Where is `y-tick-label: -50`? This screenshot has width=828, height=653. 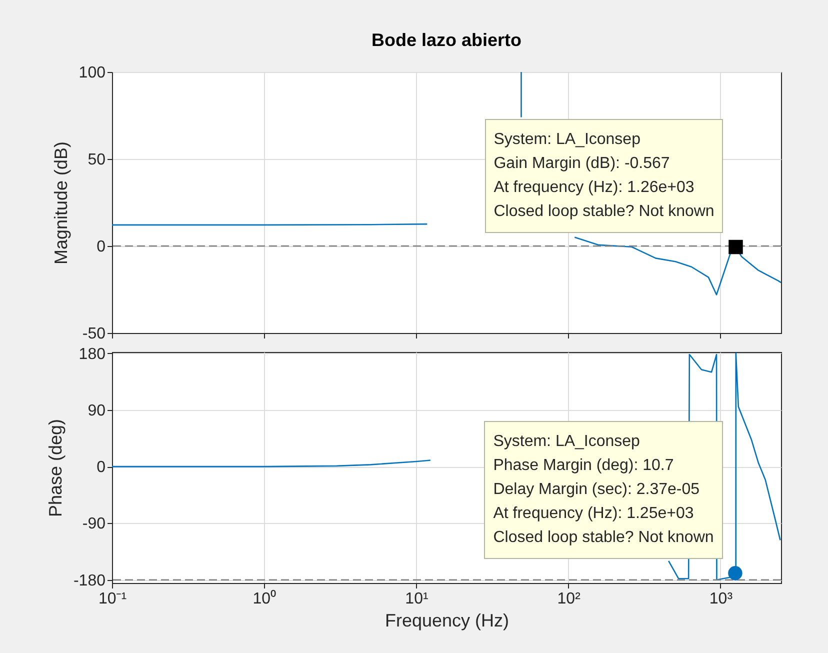
y-tick-label: -50 is located at coordinates (94, 334).